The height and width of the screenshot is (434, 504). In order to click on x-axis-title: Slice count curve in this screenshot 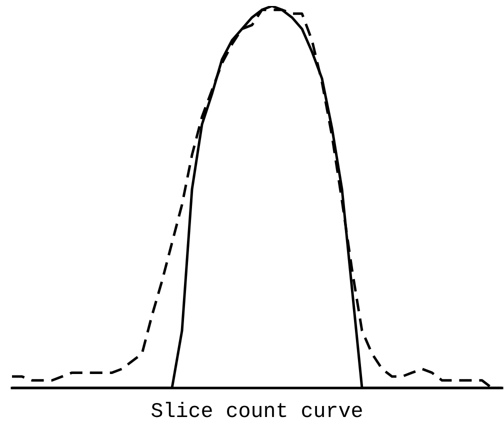, I will do `click(257, 410)`.